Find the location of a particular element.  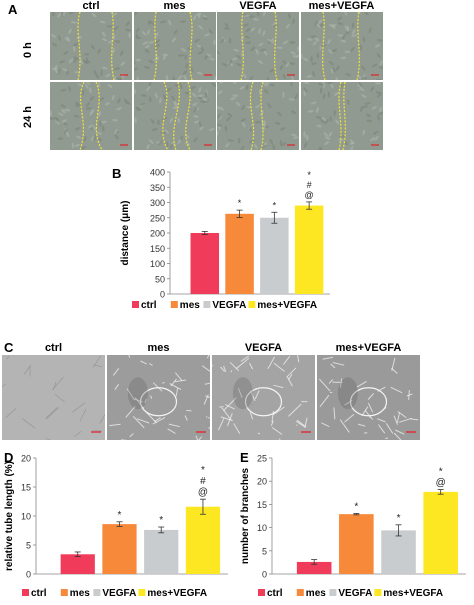

y-tick-label: 350 is located at coordinates (157, 188).